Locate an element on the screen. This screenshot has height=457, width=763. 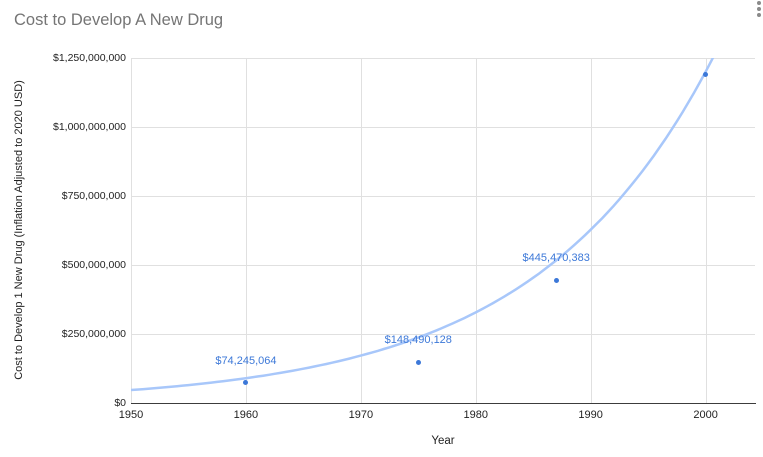
data-point-label: $74,245,064 is located at coordinates (246, 360).